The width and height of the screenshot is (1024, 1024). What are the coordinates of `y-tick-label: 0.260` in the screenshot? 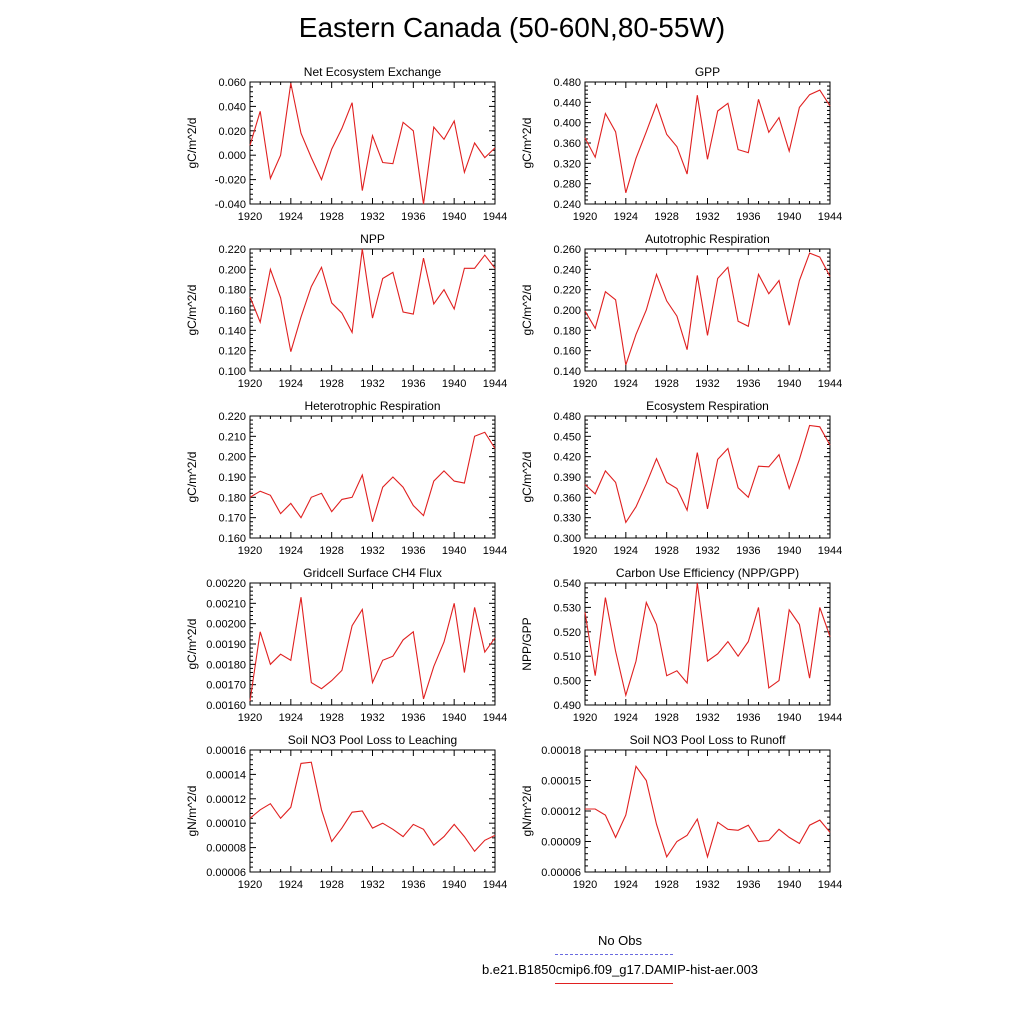 It's located at (567, 250).